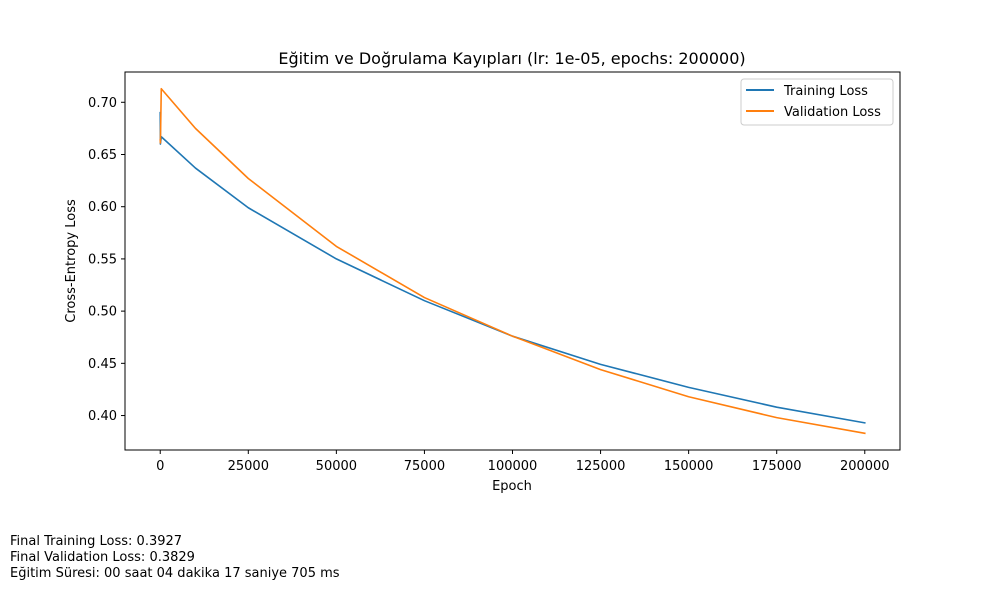 The height and width of the screenshot is (600, 1000). I want to click on x-tick-label: 150000, so click(689, 466).